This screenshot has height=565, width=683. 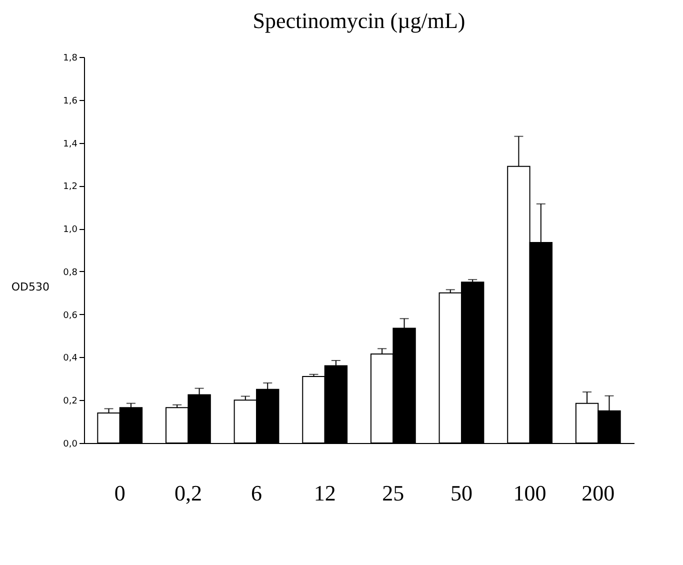 What do you see at coordinates (70, 315) in the screenshot?
I see `y-tick-label: 0,6` at bounding box center [70, 315].